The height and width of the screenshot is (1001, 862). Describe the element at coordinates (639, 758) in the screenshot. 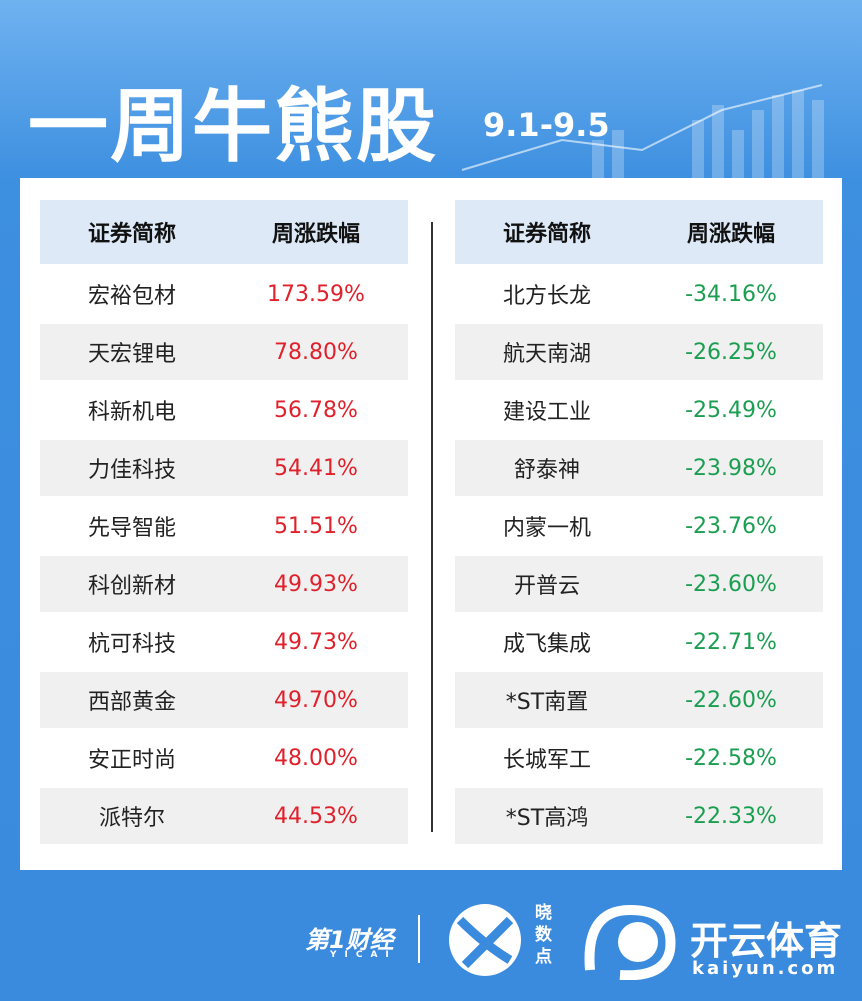

I see `table-row: 长城军工 -22.58%` at that location.